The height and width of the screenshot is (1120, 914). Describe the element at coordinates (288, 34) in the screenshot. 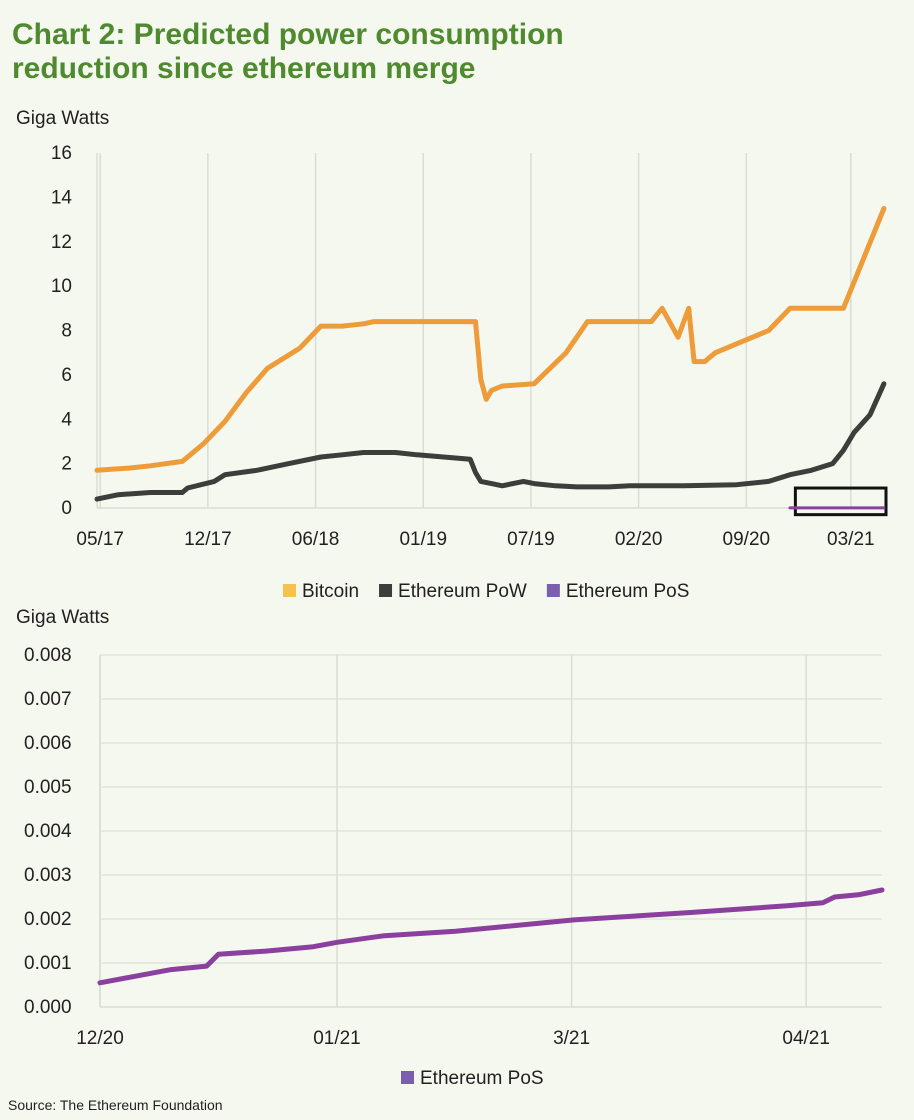

I see `title-line-1: Chart 2: Predicted power consumption` at that location.